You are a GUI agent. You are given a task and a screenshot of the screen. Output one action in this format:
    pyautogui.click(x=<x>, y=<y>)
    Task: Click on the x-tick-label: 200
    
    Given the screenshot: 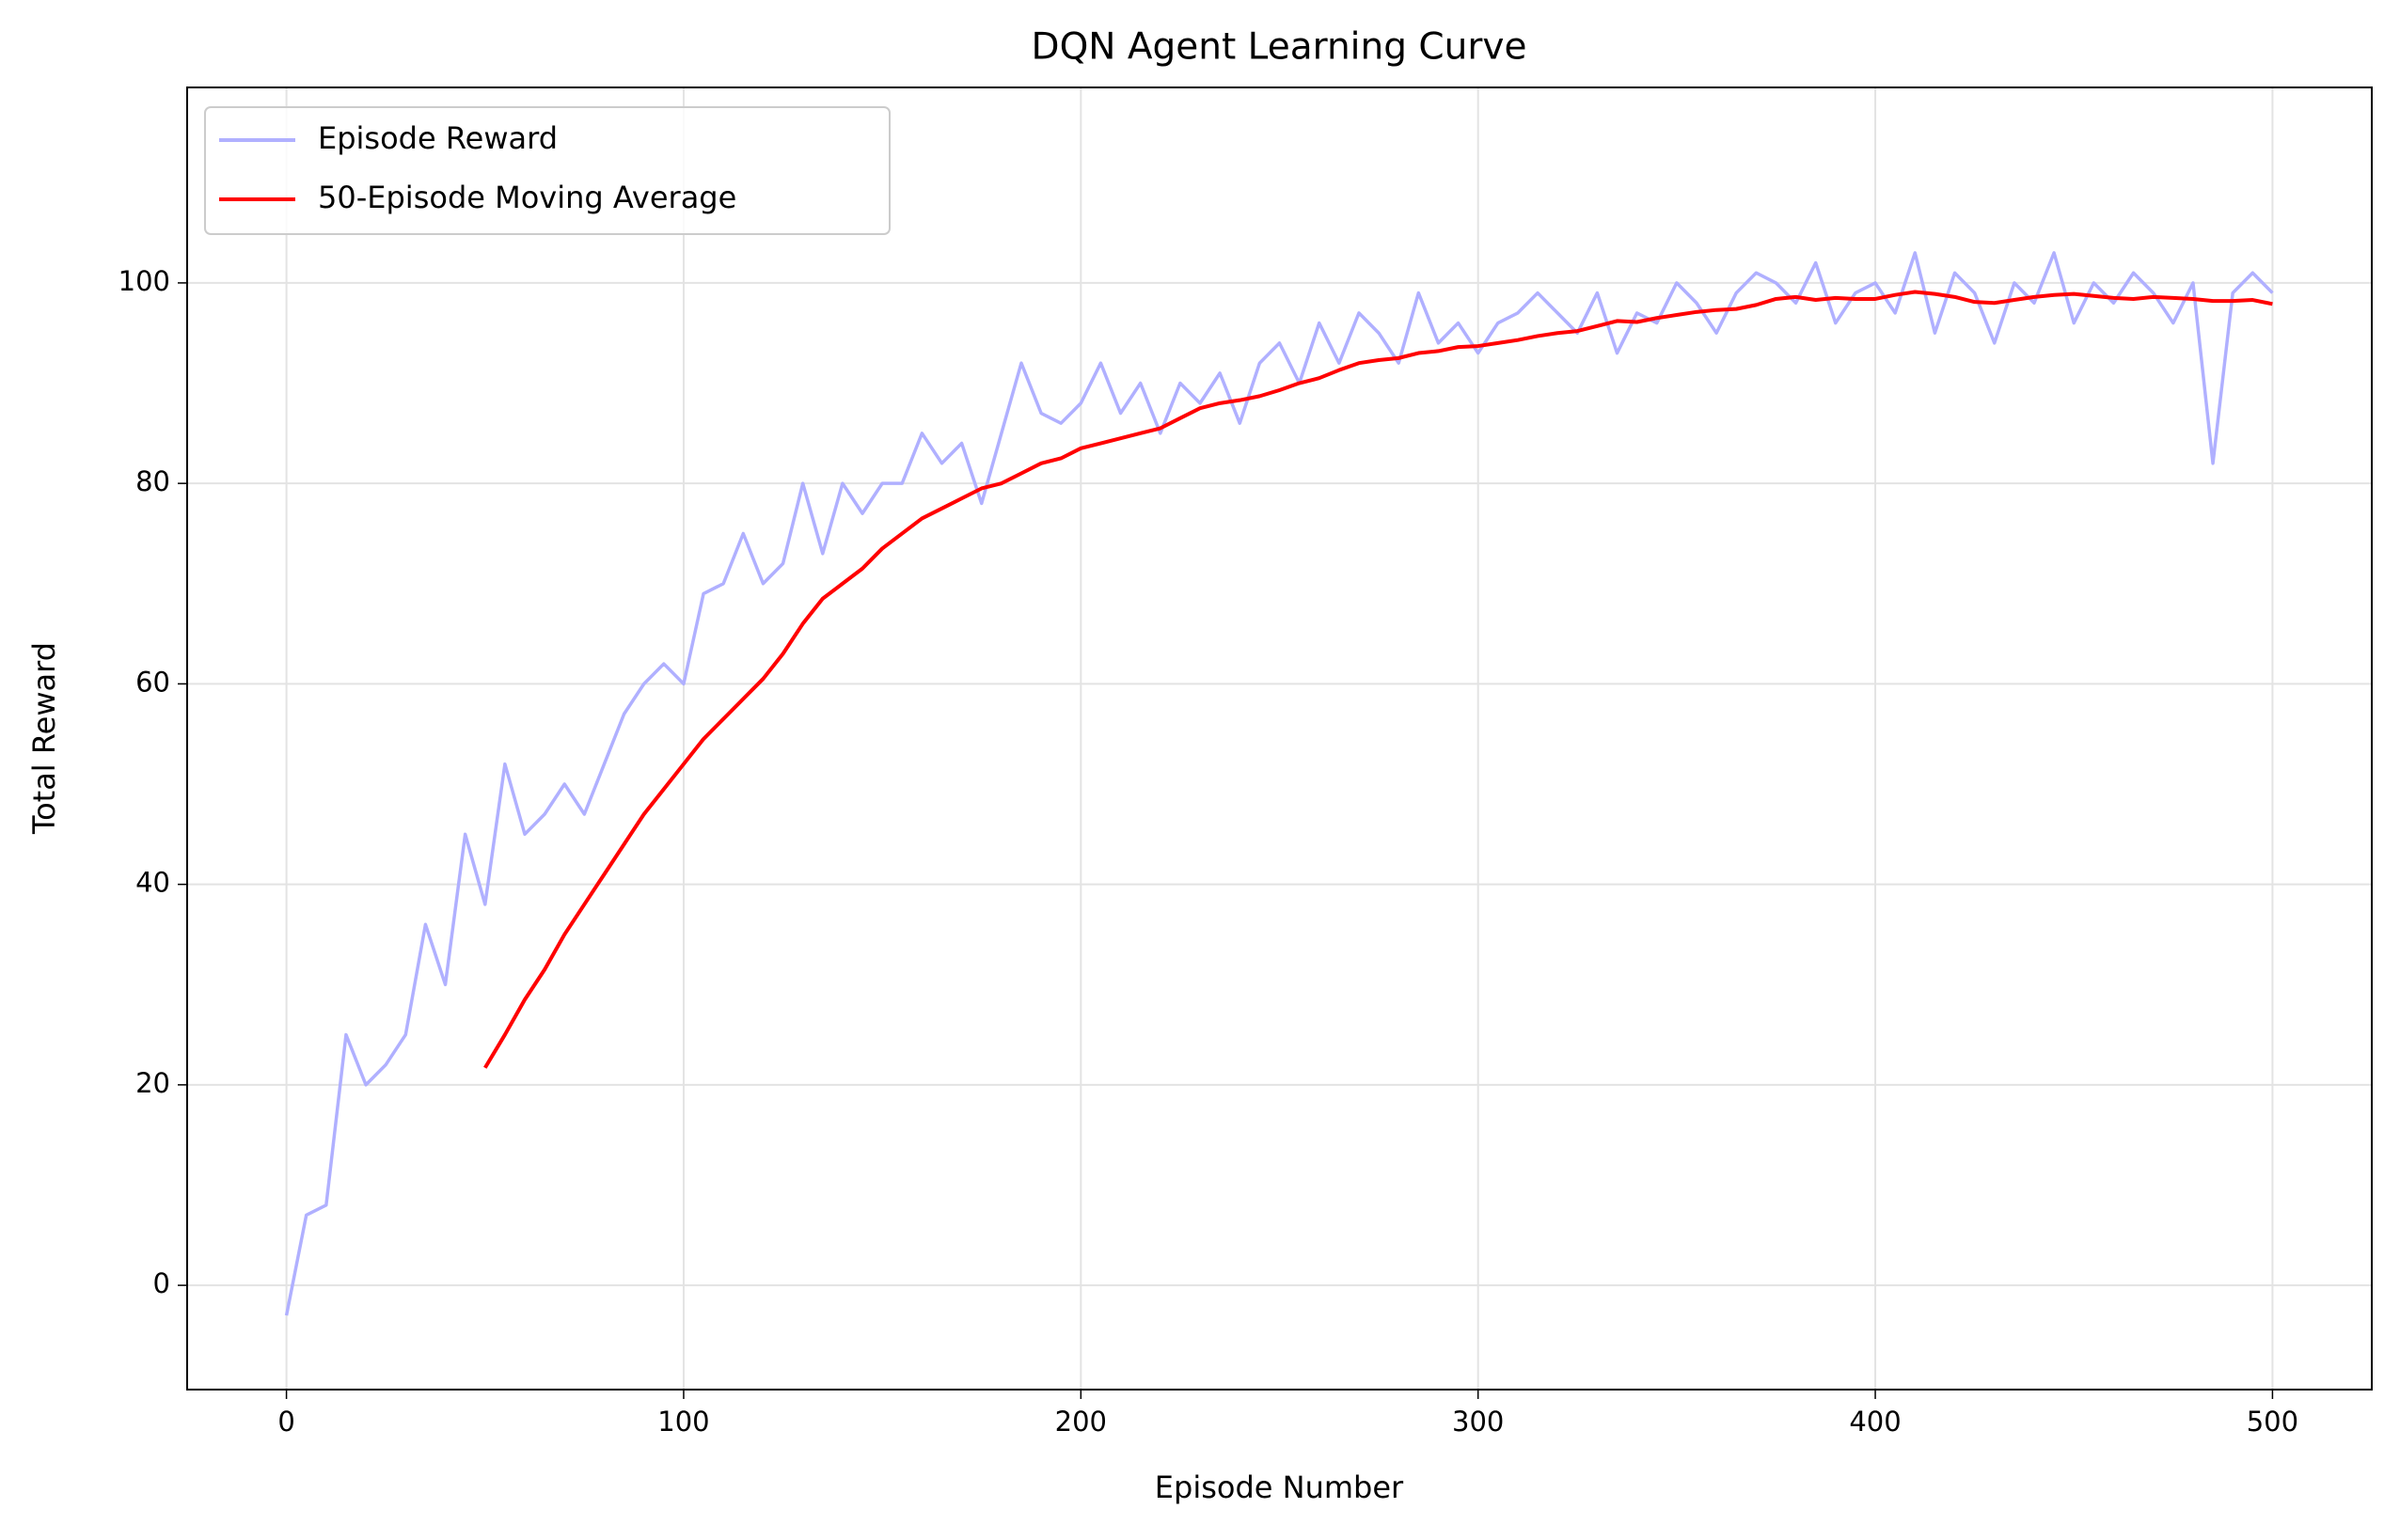 What is the action you would take?
    pyautogui.click(x=1081, y=1422)
    